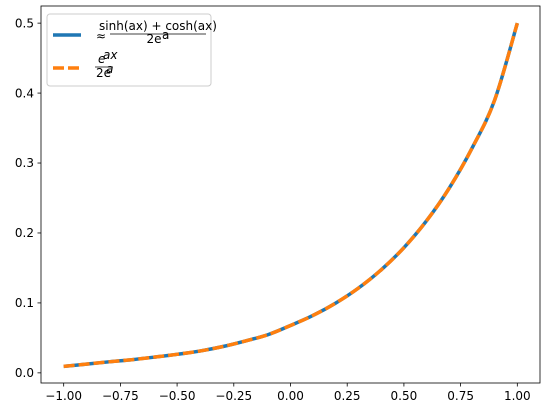  Describe the element at coordinates (177, 396) in the screenshot. I see `x-tick-label: −0.50` at that location.